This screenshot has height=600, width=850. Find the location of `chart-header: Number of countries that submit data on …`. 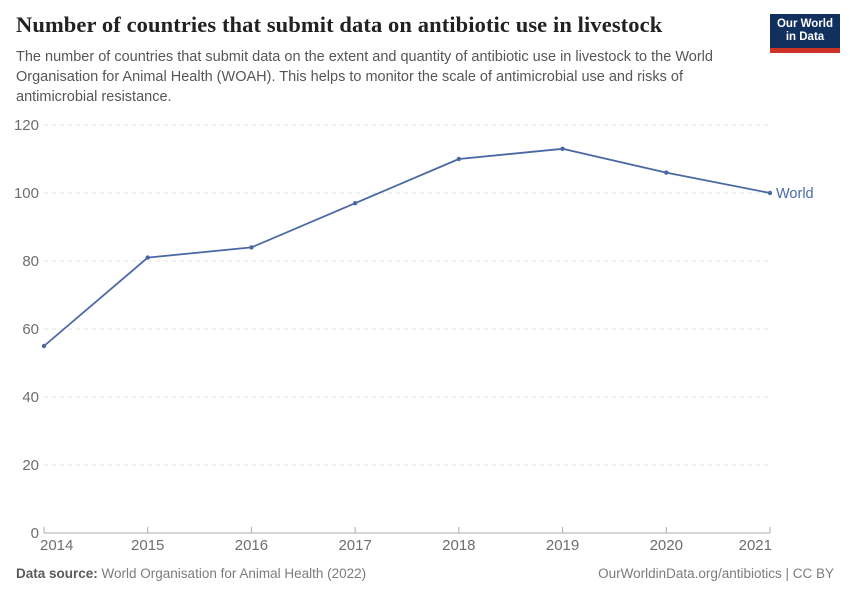

chart-header: Number of countries that submit data on … is located at coordinates (388, 59).